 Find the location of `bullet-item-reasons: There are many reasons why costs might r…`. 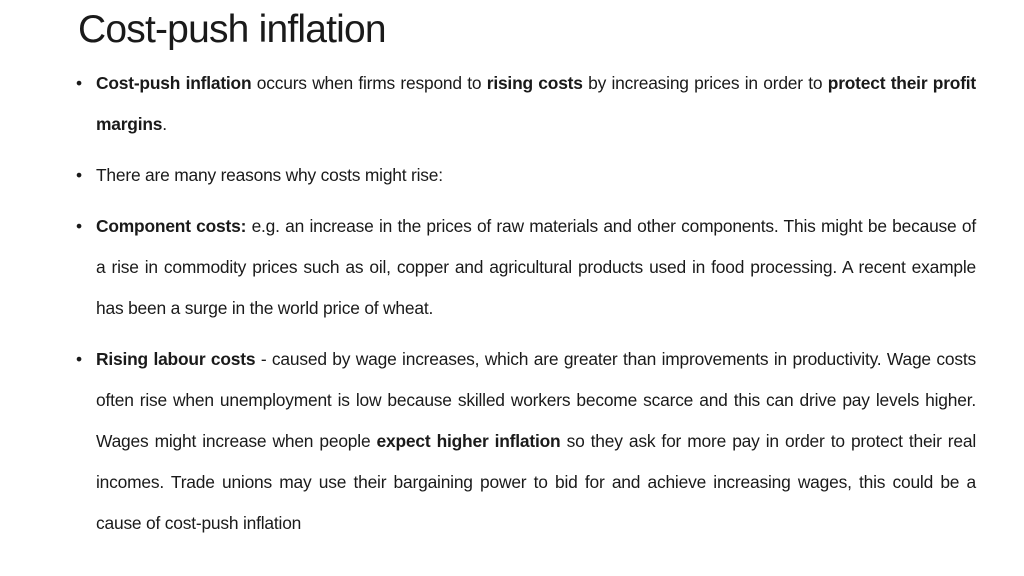

bullet-item-reasons: There are many reasons why costs might r… is located at coordinates (526, 175).